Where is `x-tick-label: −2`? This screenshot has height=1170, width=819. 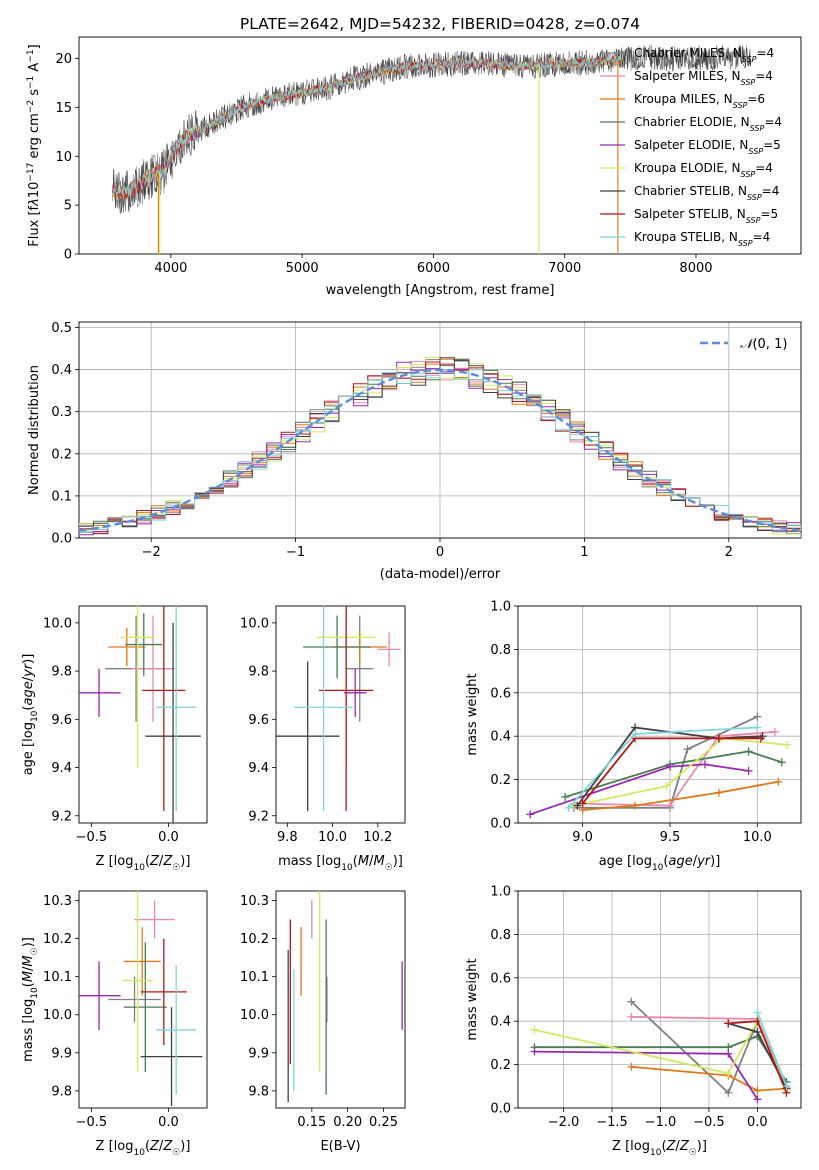
x-tick-label: −2 is located at coordinates (151, 552).